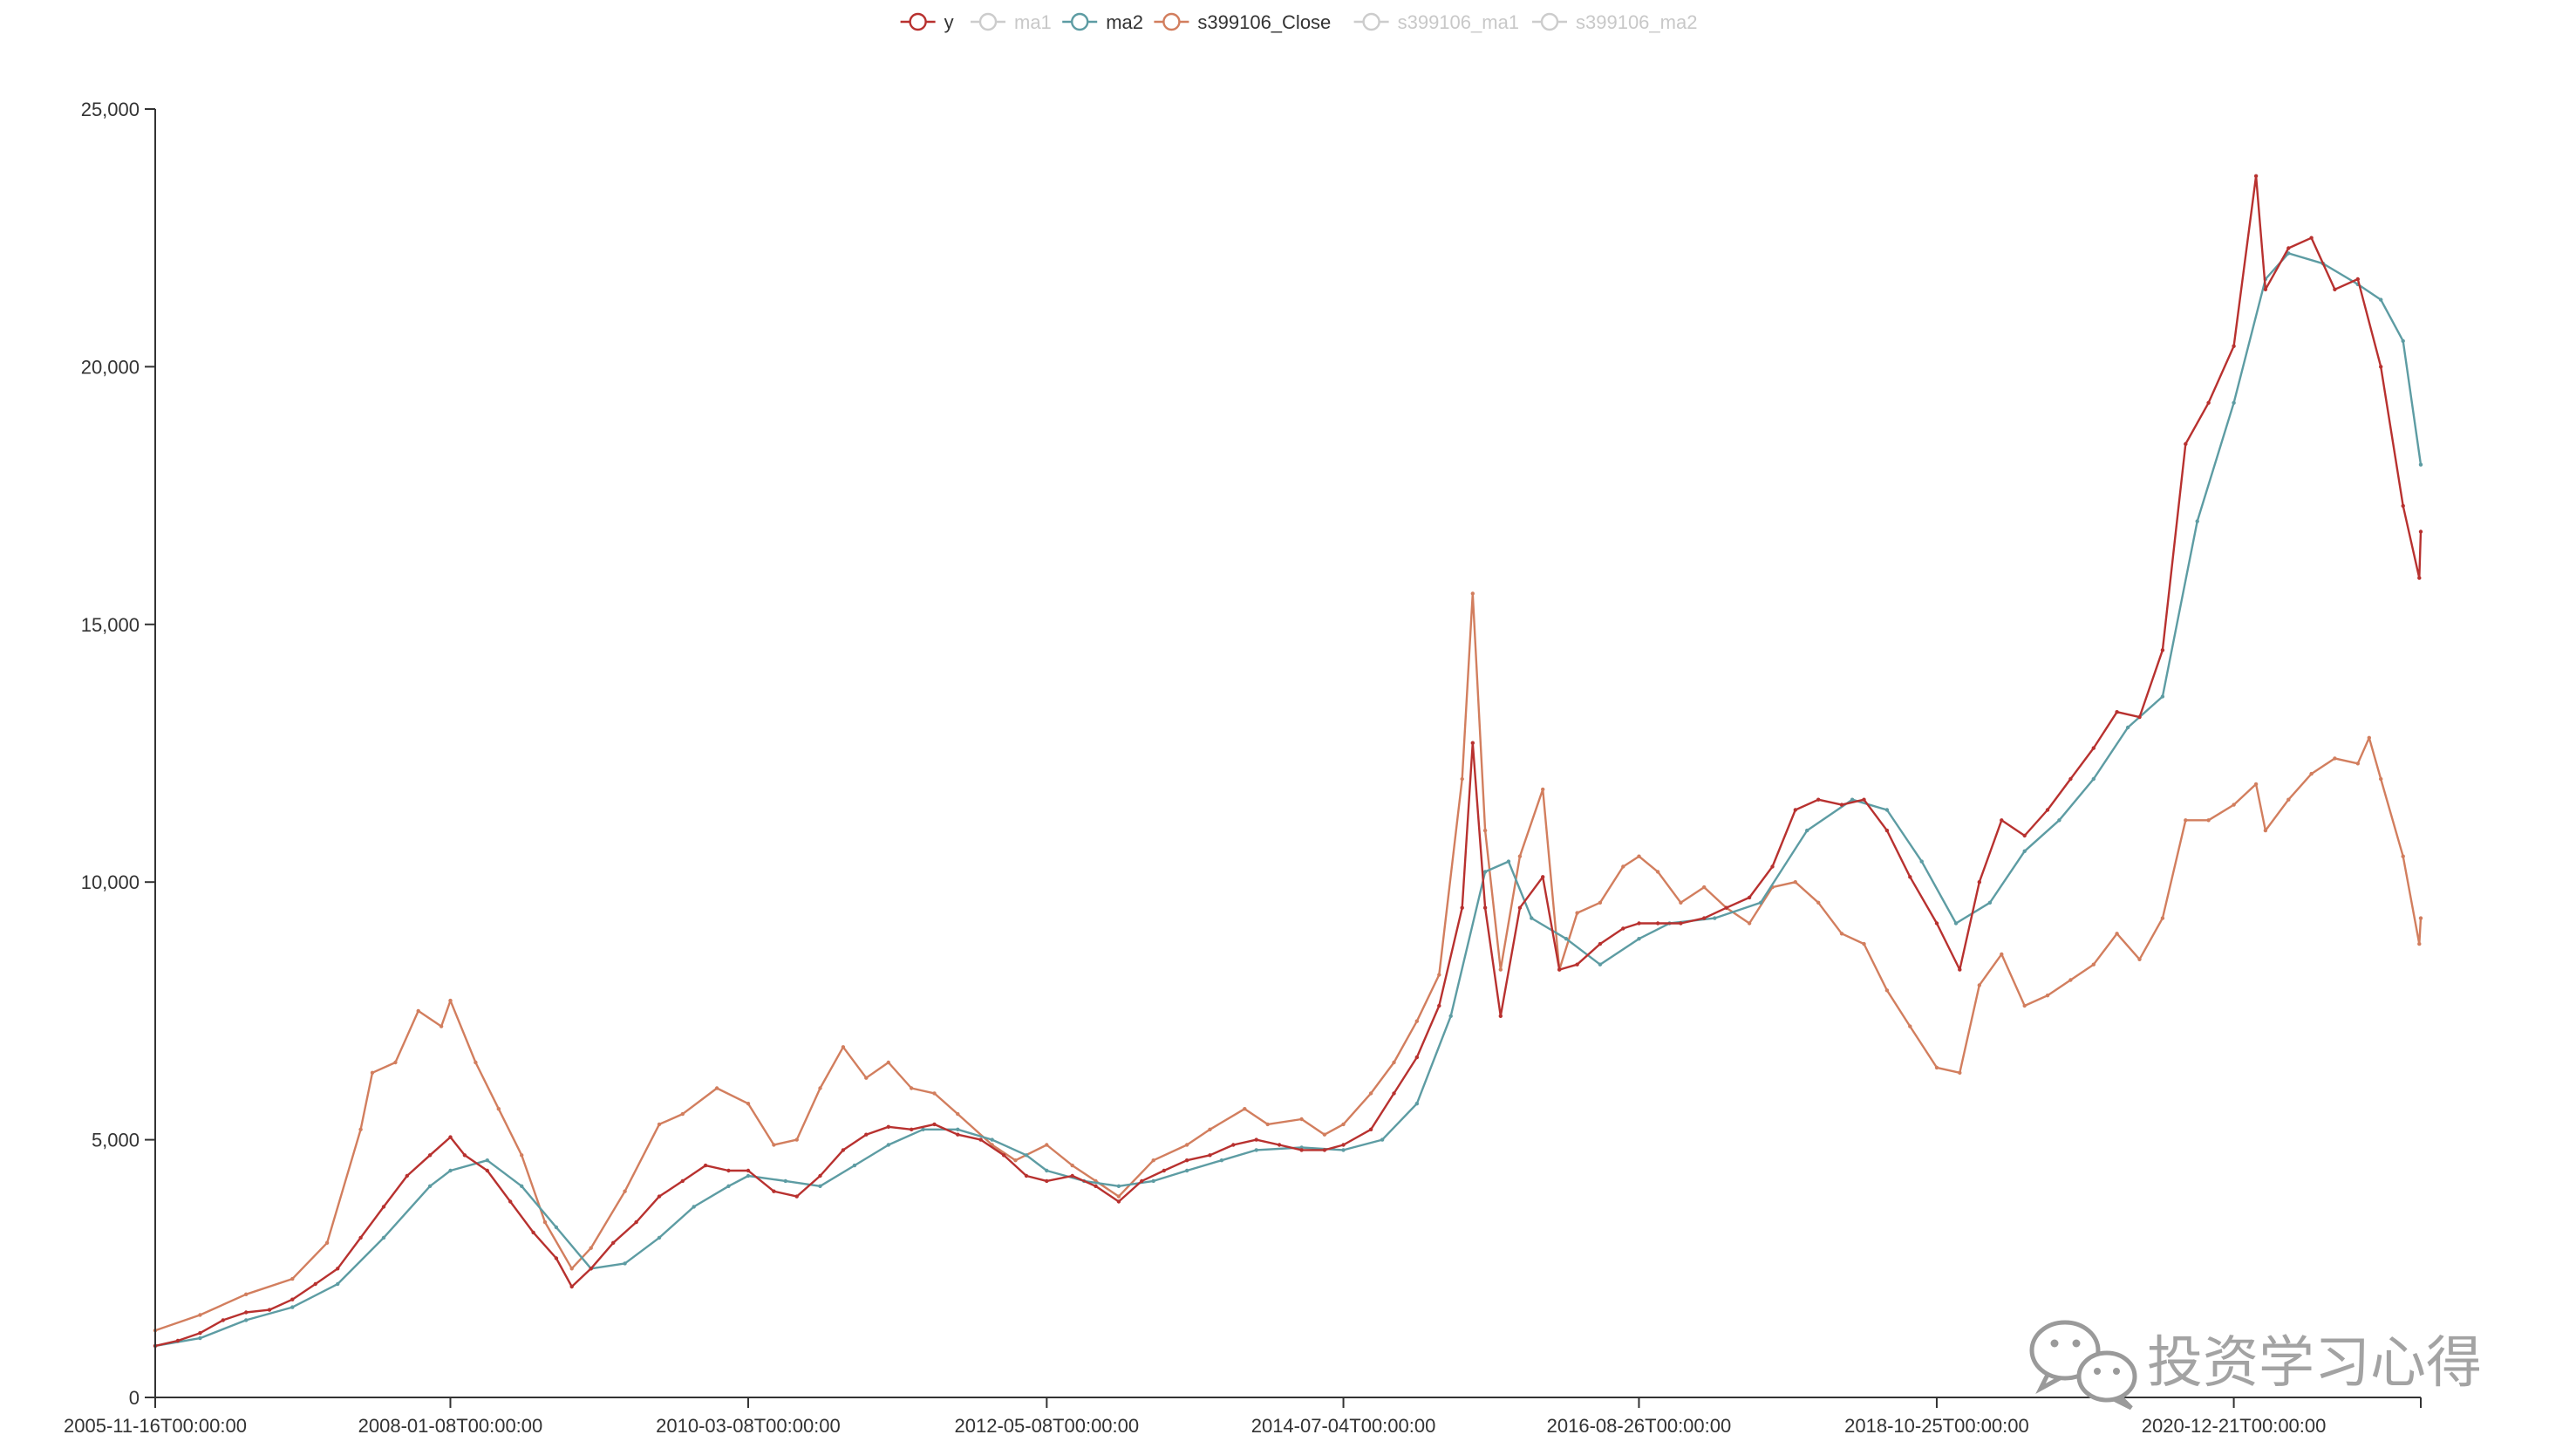 The image size is (2576, 1455). I want to click on legend-label: s399106_ma1, so click(1458, 22).